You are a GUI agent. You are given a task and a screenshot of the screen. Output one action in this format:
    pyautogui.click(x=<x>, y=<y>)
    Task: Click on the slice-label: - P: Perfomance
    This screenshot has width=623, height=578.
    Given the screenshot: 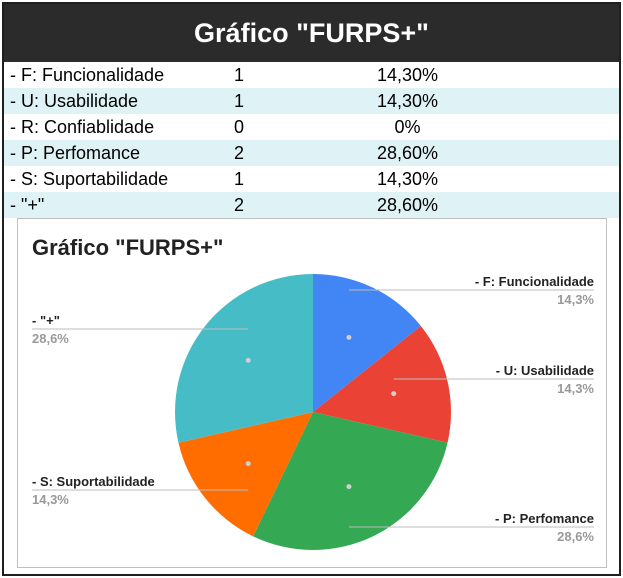 What is the action you would take?
    pyautogui.click(x=544, y=518)
    